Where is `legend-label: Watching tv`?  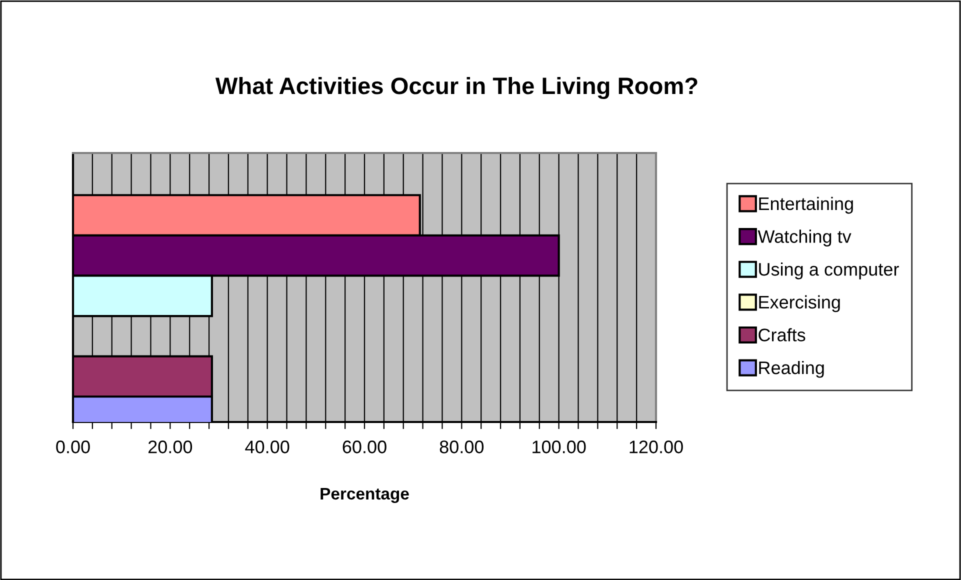
legend-label: Watching tv is located at coordinates (805, 238).